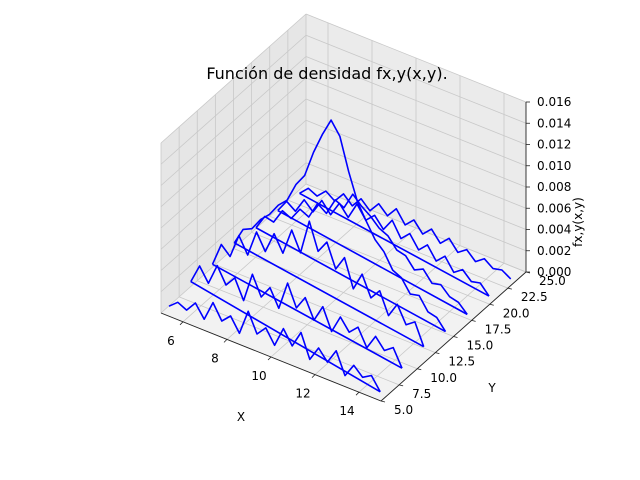 This screenshot has height=480, width=640. What do you see at coordinates (554, 251) in the screenshot?
I see `z-tick-label: 0.002` at bounding box center [554, 251].